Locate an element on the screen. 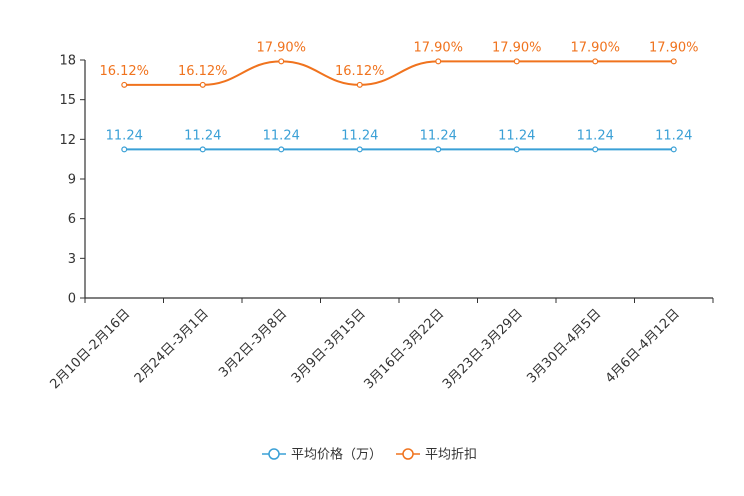 The image size is (744, 496). y-tick-label: 18 is located at coordinates (67, 61).